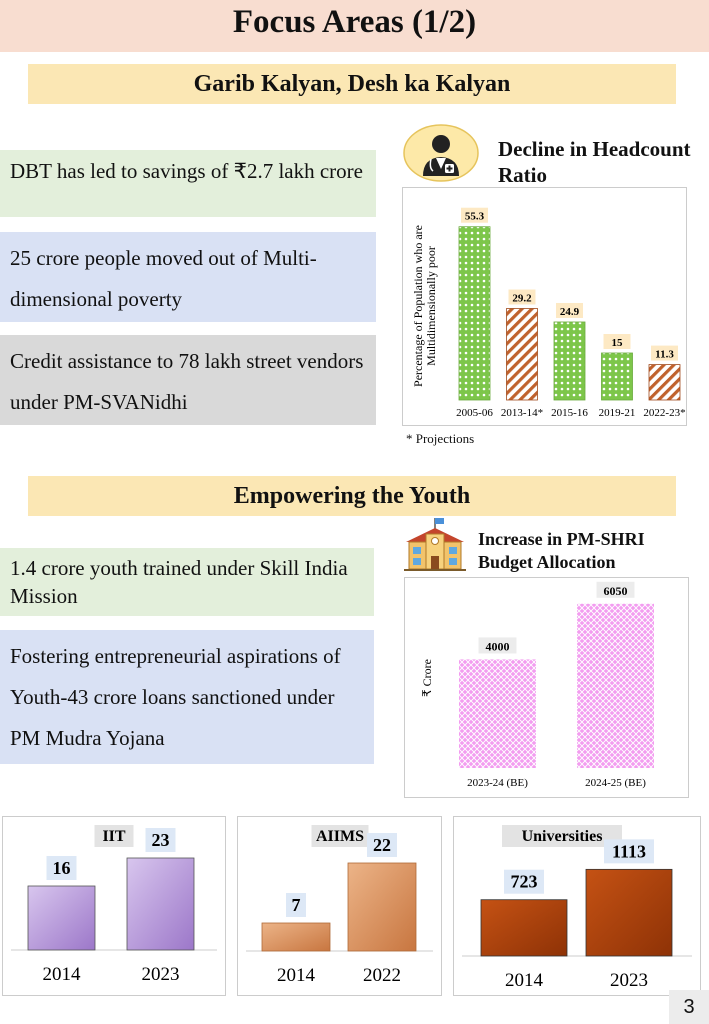 Image resolution: width=709 pixels, height=1024 pixels. I want to click on mini-chart-title: AIIMS, so click(340, 836).